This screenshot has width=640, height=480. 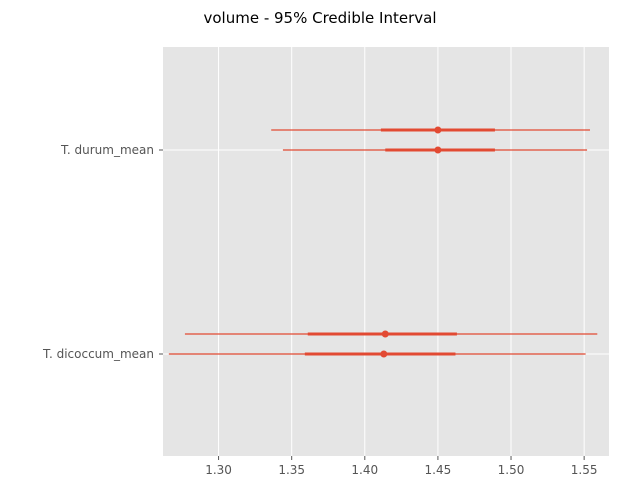 I want to click on y-tick-label: T. durum_mean, so click(x=107, y=150).